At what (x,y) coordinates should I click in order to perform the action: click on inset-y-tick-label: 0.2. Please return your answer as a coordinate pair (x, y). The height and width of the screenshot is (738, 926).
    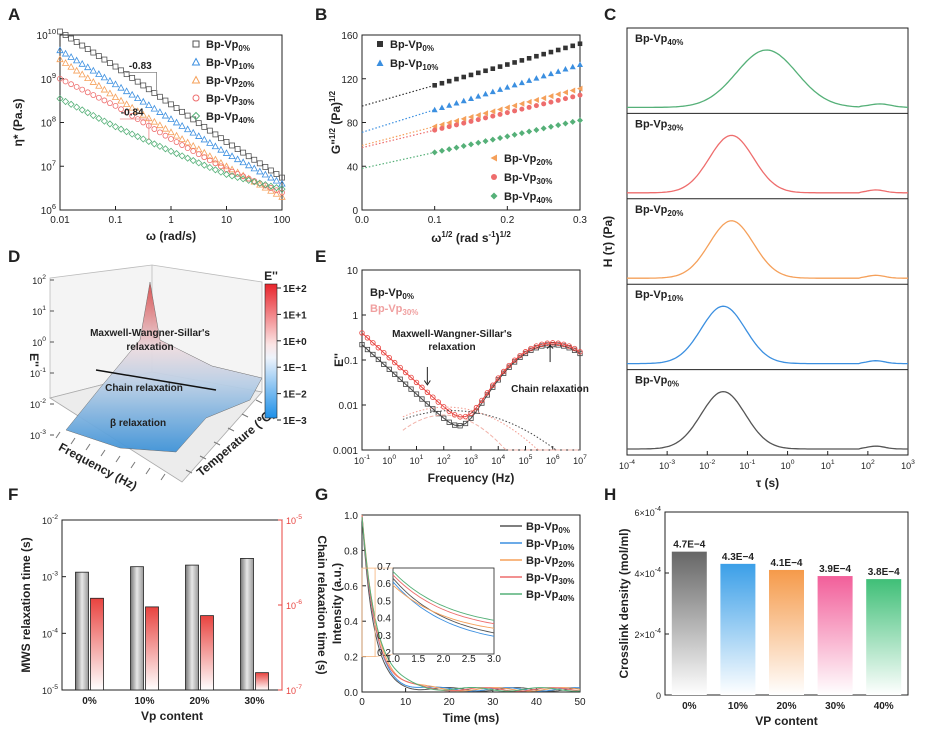
    Looking at the image, I should click on (384, 653).